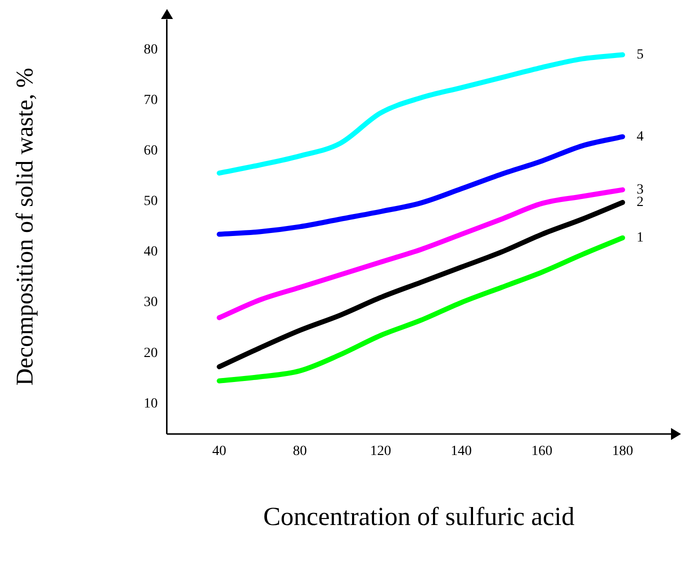 The image size is (688, 561). I want to click on y-tick-label: 50, so click(151, 202).